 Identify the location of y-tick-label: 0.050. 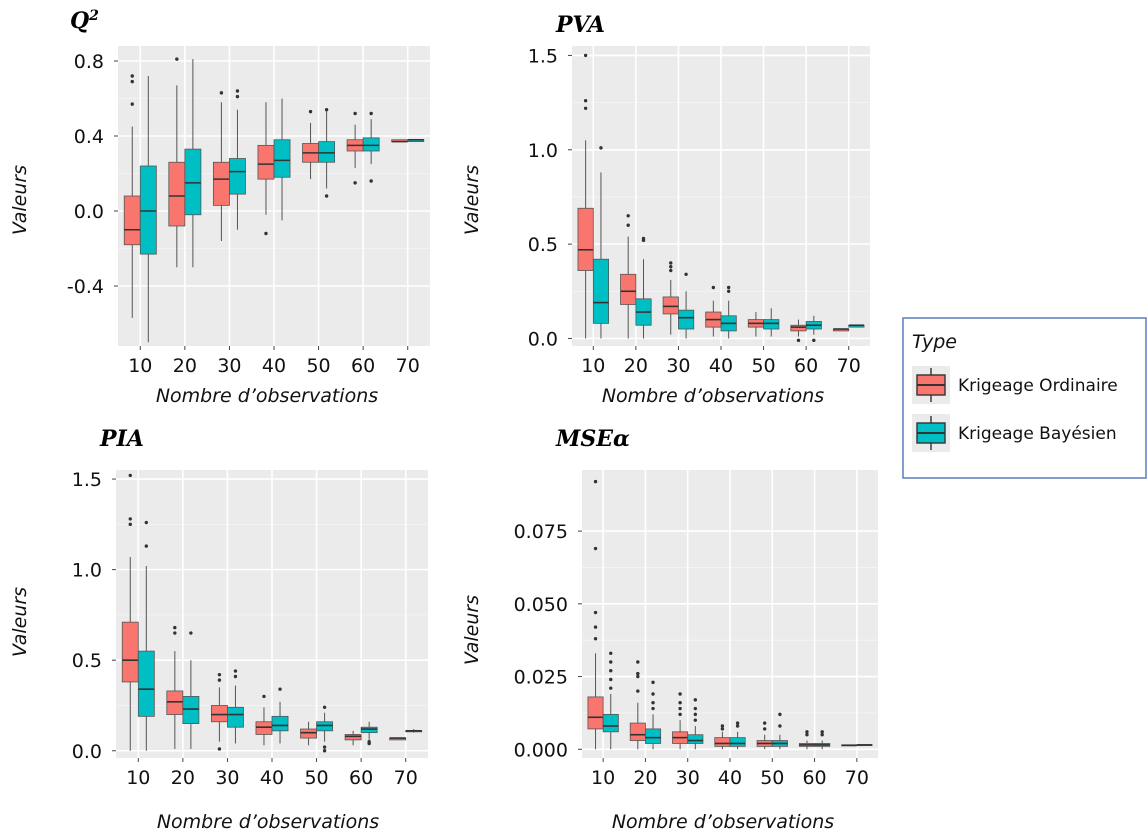
(541, 605).